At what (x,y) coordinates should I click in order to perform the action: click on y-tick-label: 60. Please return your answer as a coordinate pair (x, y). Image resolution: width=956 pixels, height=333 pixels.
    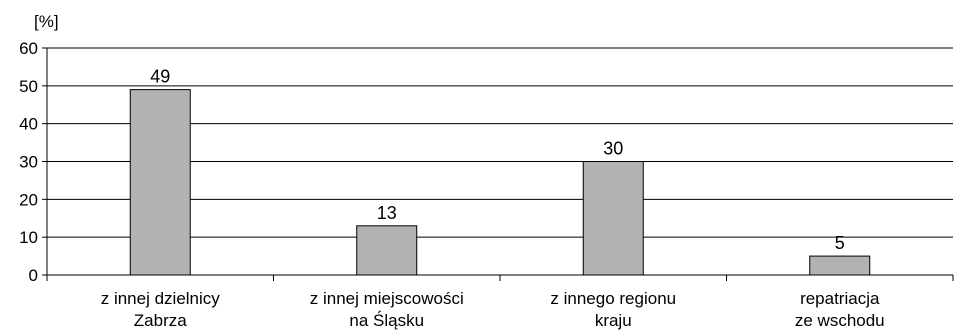
    Looking at the image, I should click on (28, 48).